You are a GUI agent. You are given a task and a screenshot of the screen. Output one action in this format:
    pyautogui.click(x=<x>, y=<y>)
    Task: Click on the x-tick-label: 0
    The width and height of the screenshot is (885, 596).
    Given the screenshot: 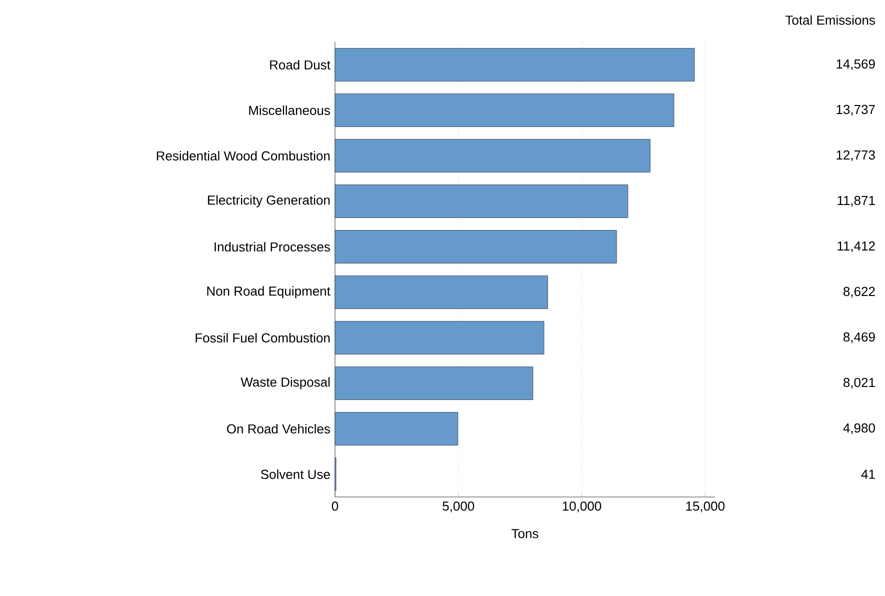 What is the action you would take?
    pyautogui.click(x=335, y=506)
    